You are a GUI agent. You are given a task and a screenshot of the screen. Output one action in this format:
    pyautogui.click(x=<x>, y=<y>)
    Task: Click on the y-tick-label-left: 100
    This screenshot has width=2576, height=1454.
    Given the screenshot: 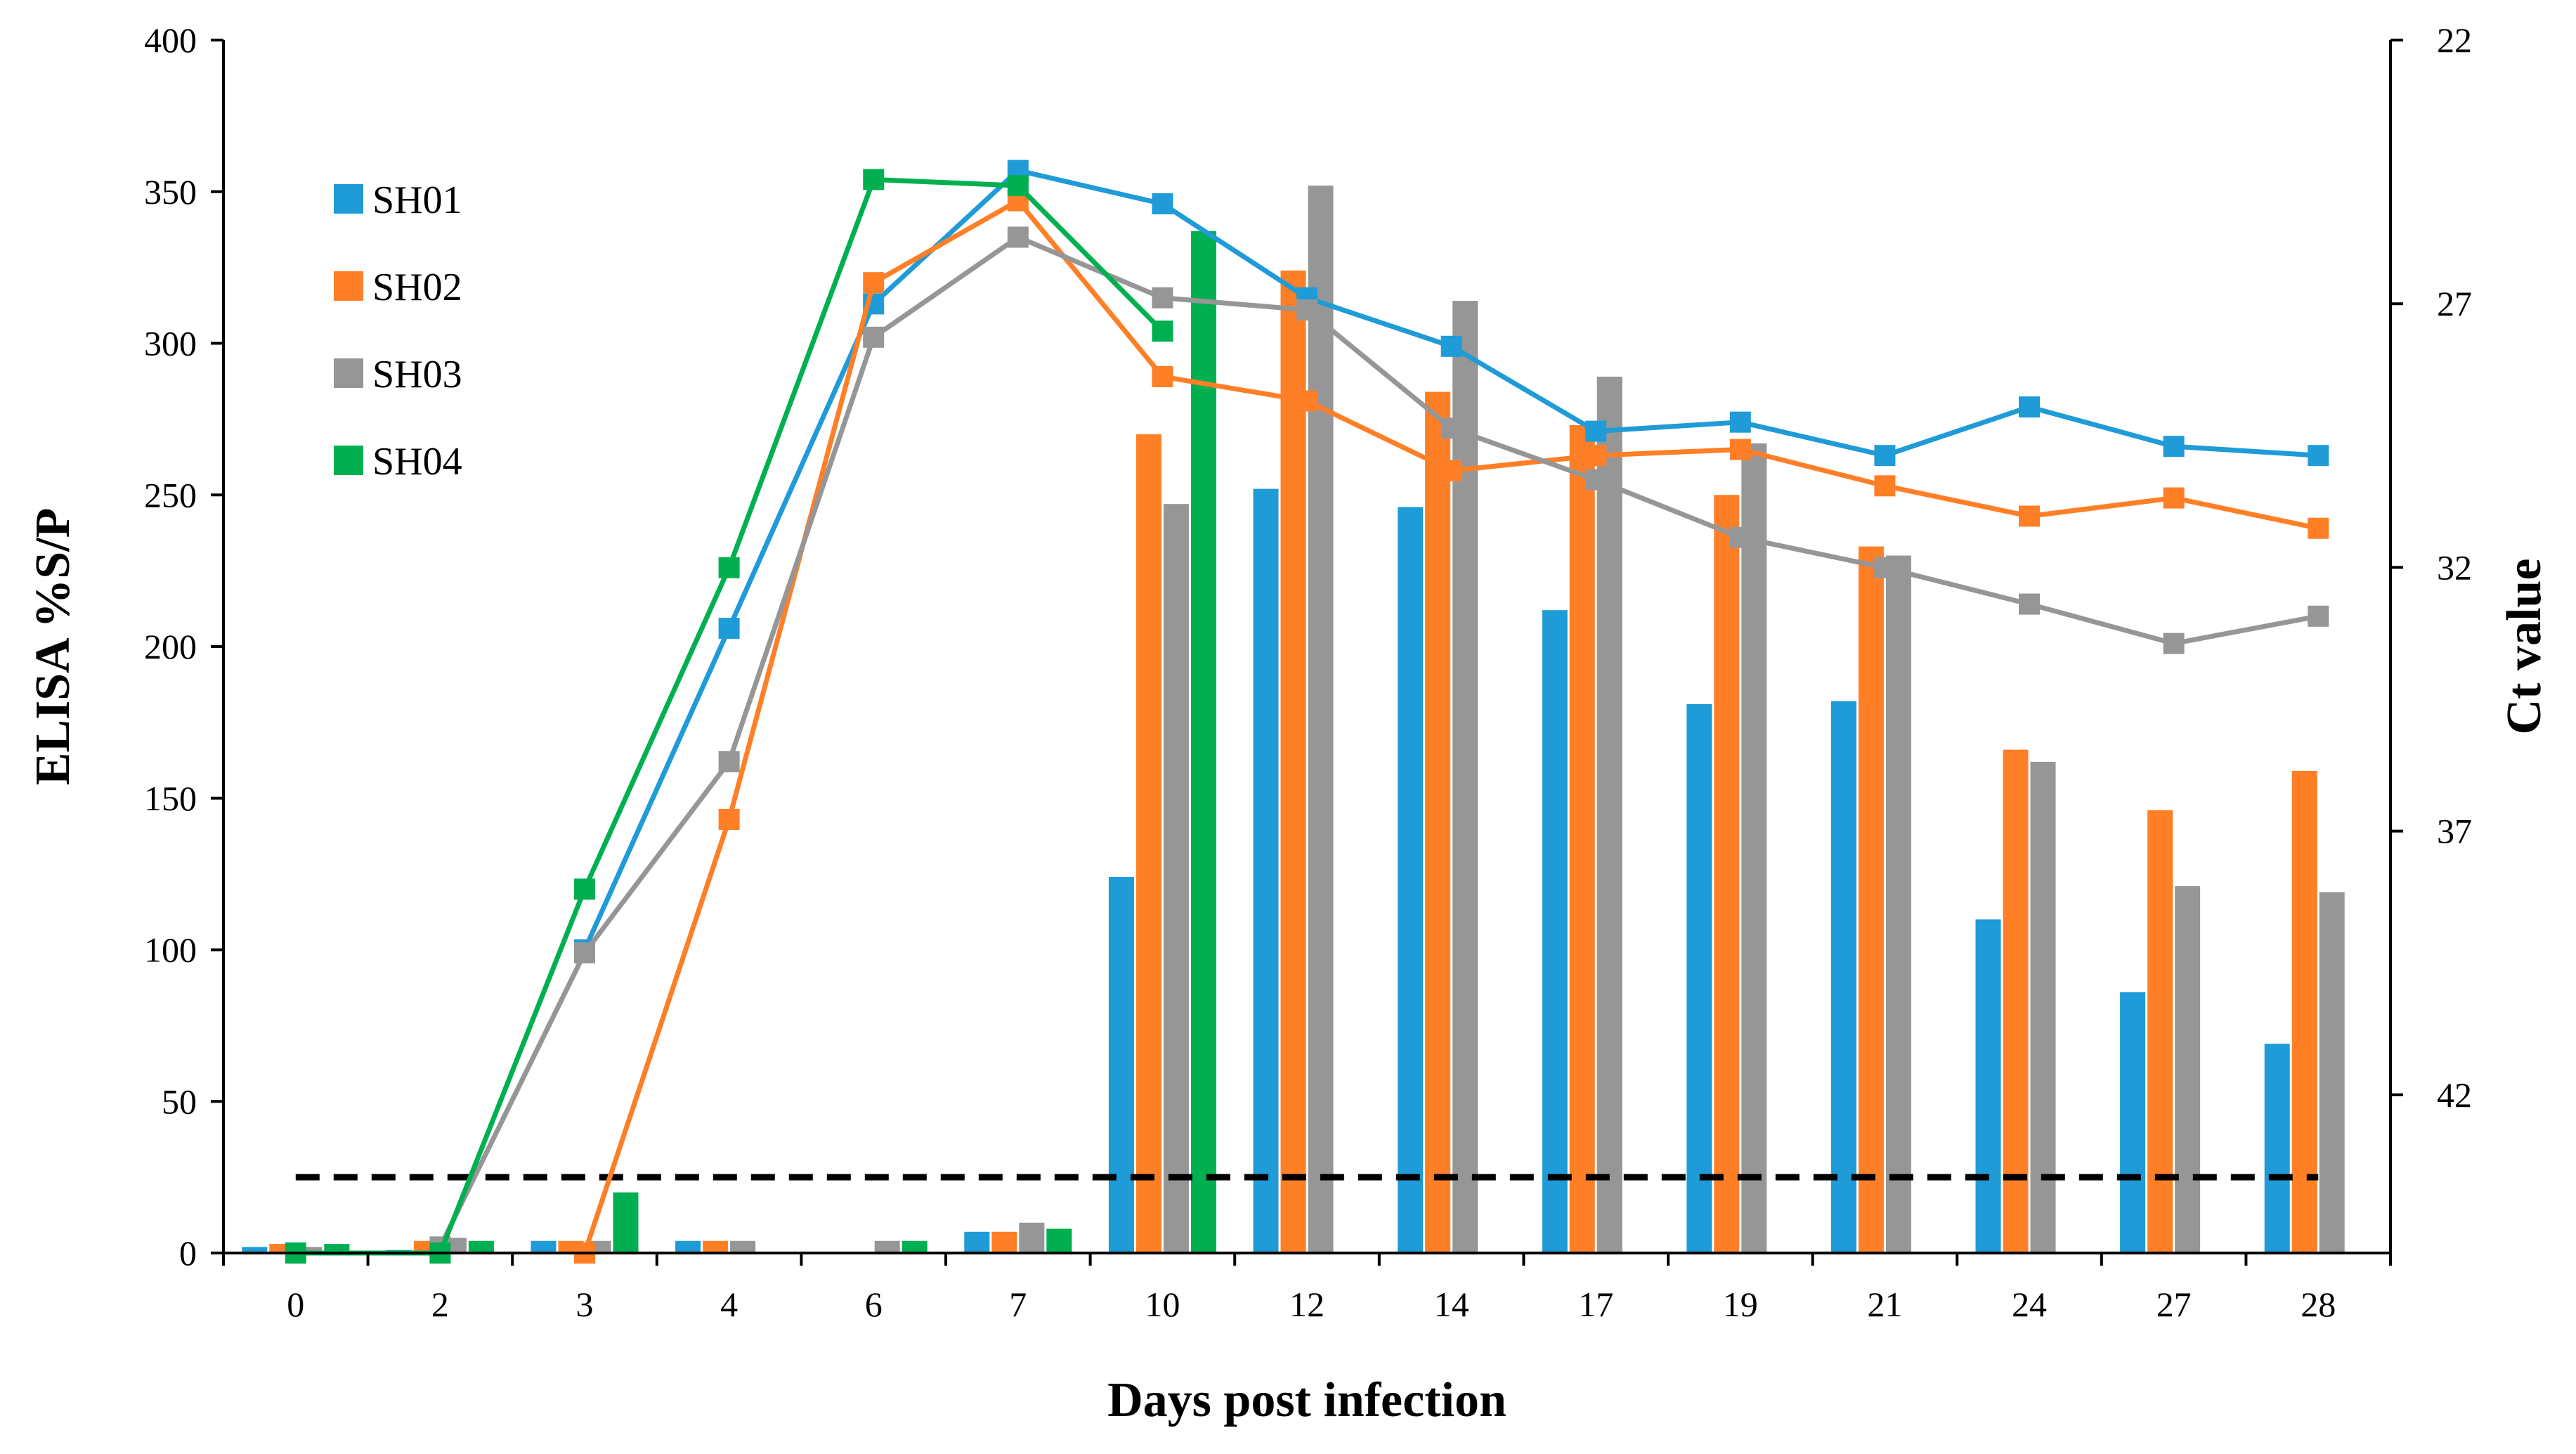 What is the action you would take?
    pyautogui.click(x=170, y=950)
    